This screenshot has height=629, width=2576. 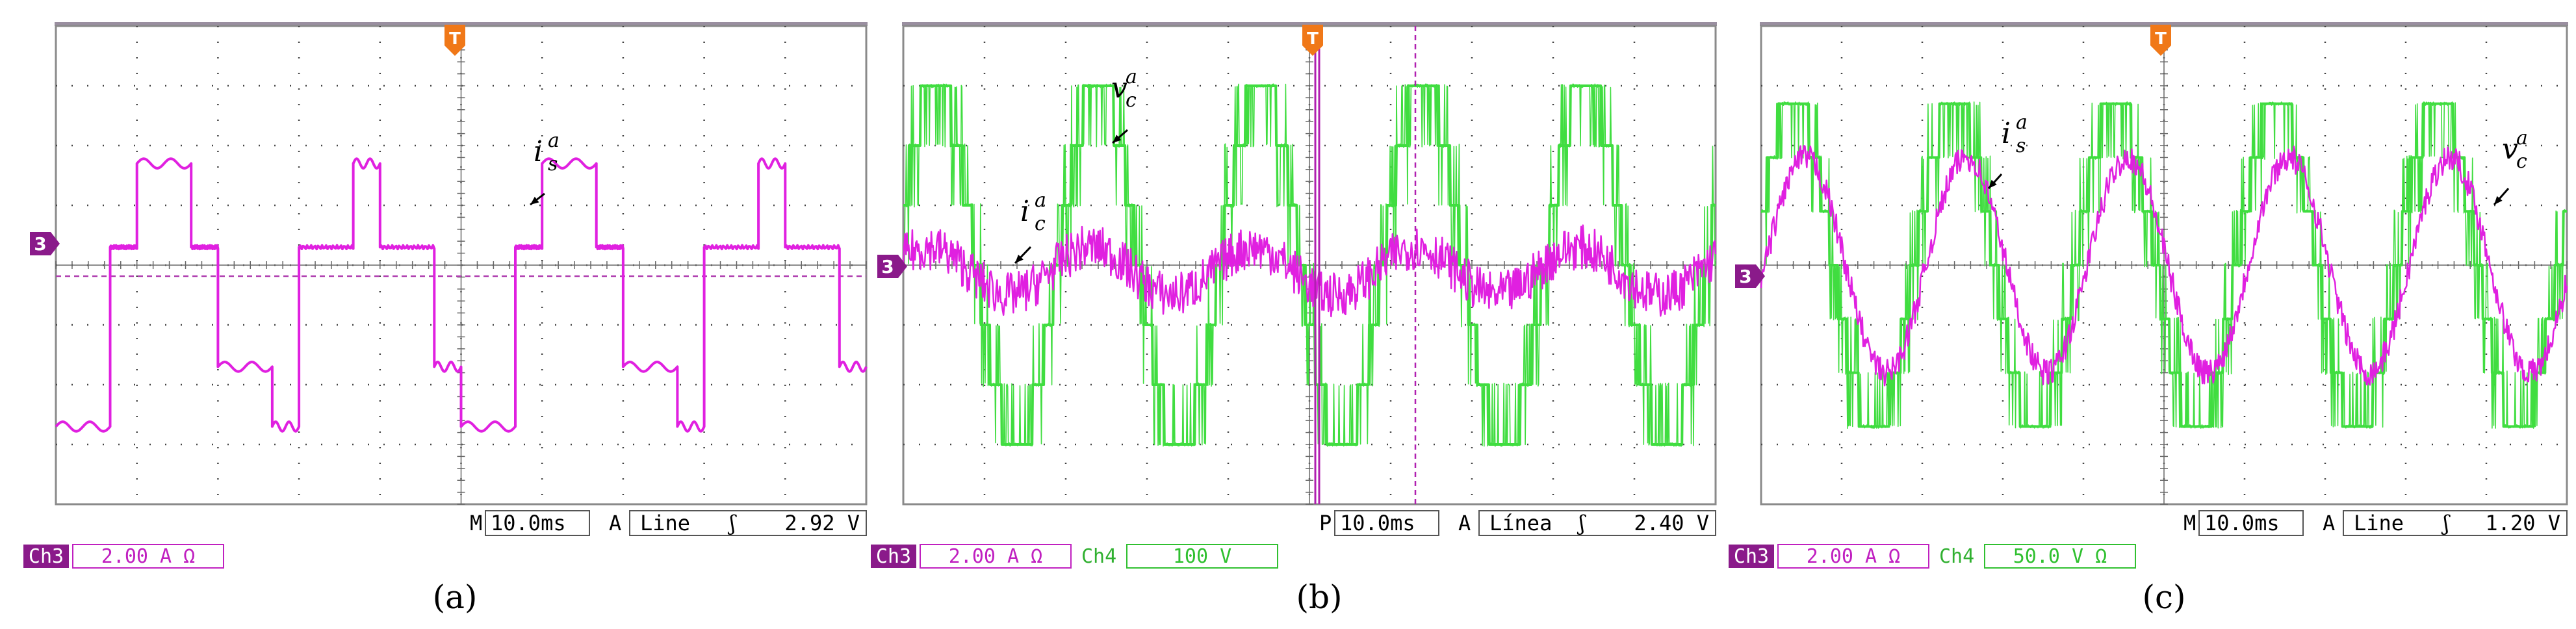 What do you see at coordinates (1671, 523) in the screenshot?
I see `trigger-level: 2.40 V` at bounding box center [1671, 523].